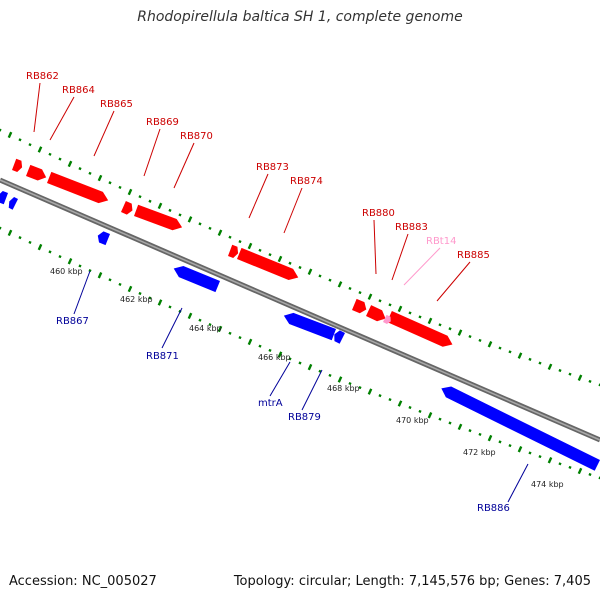 Image resolution: width=600 pixels, height=600 pixels. Describe the element at coordinates (43, 581) in the screenshot. I see `accession-label: Accession:` at that location.